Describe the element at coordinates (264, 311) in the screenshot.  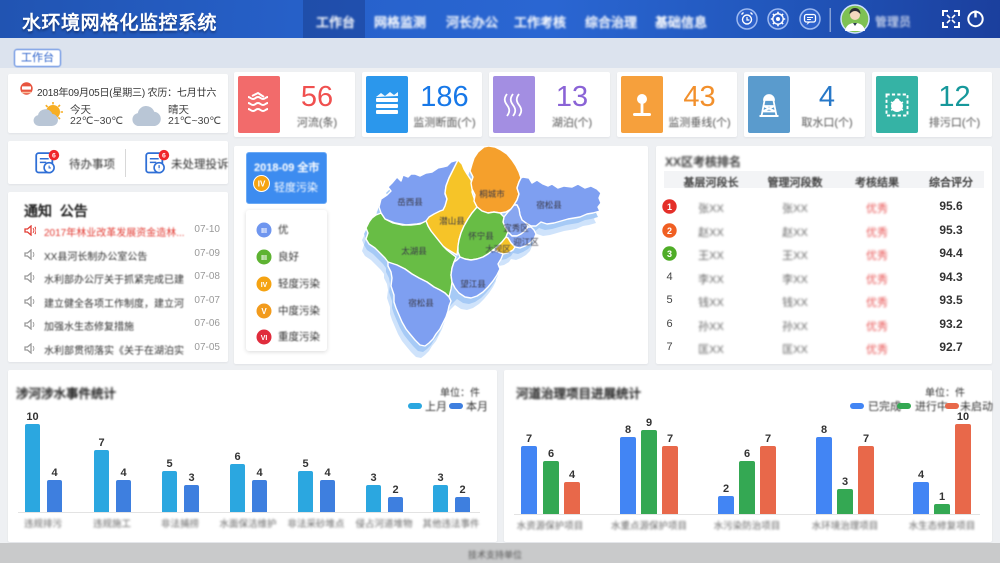
I see `svg-text: V` at that location.